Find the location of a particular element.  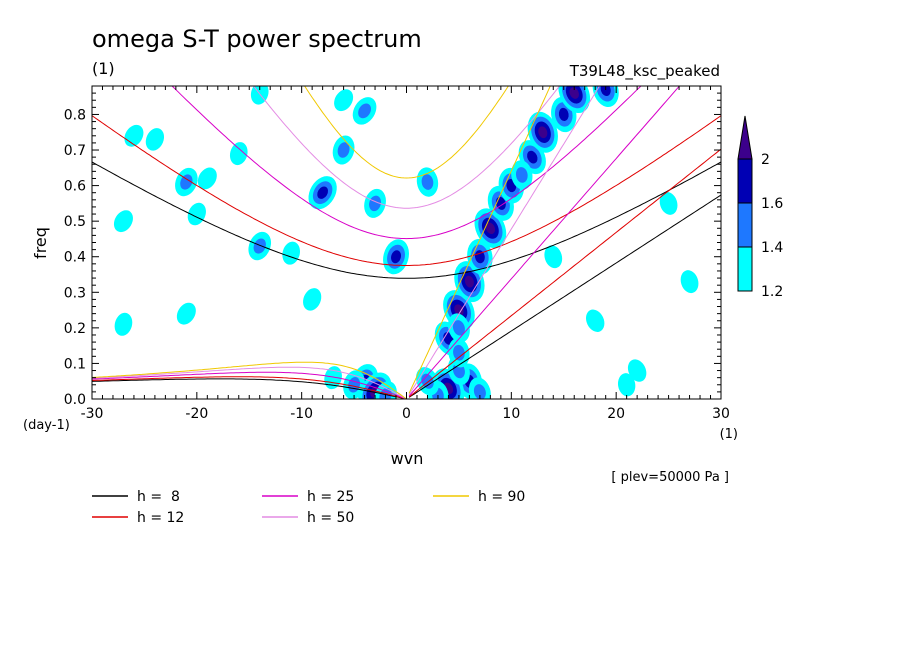

y-tick-label: 0.0 is located at coordinates (75, 400).